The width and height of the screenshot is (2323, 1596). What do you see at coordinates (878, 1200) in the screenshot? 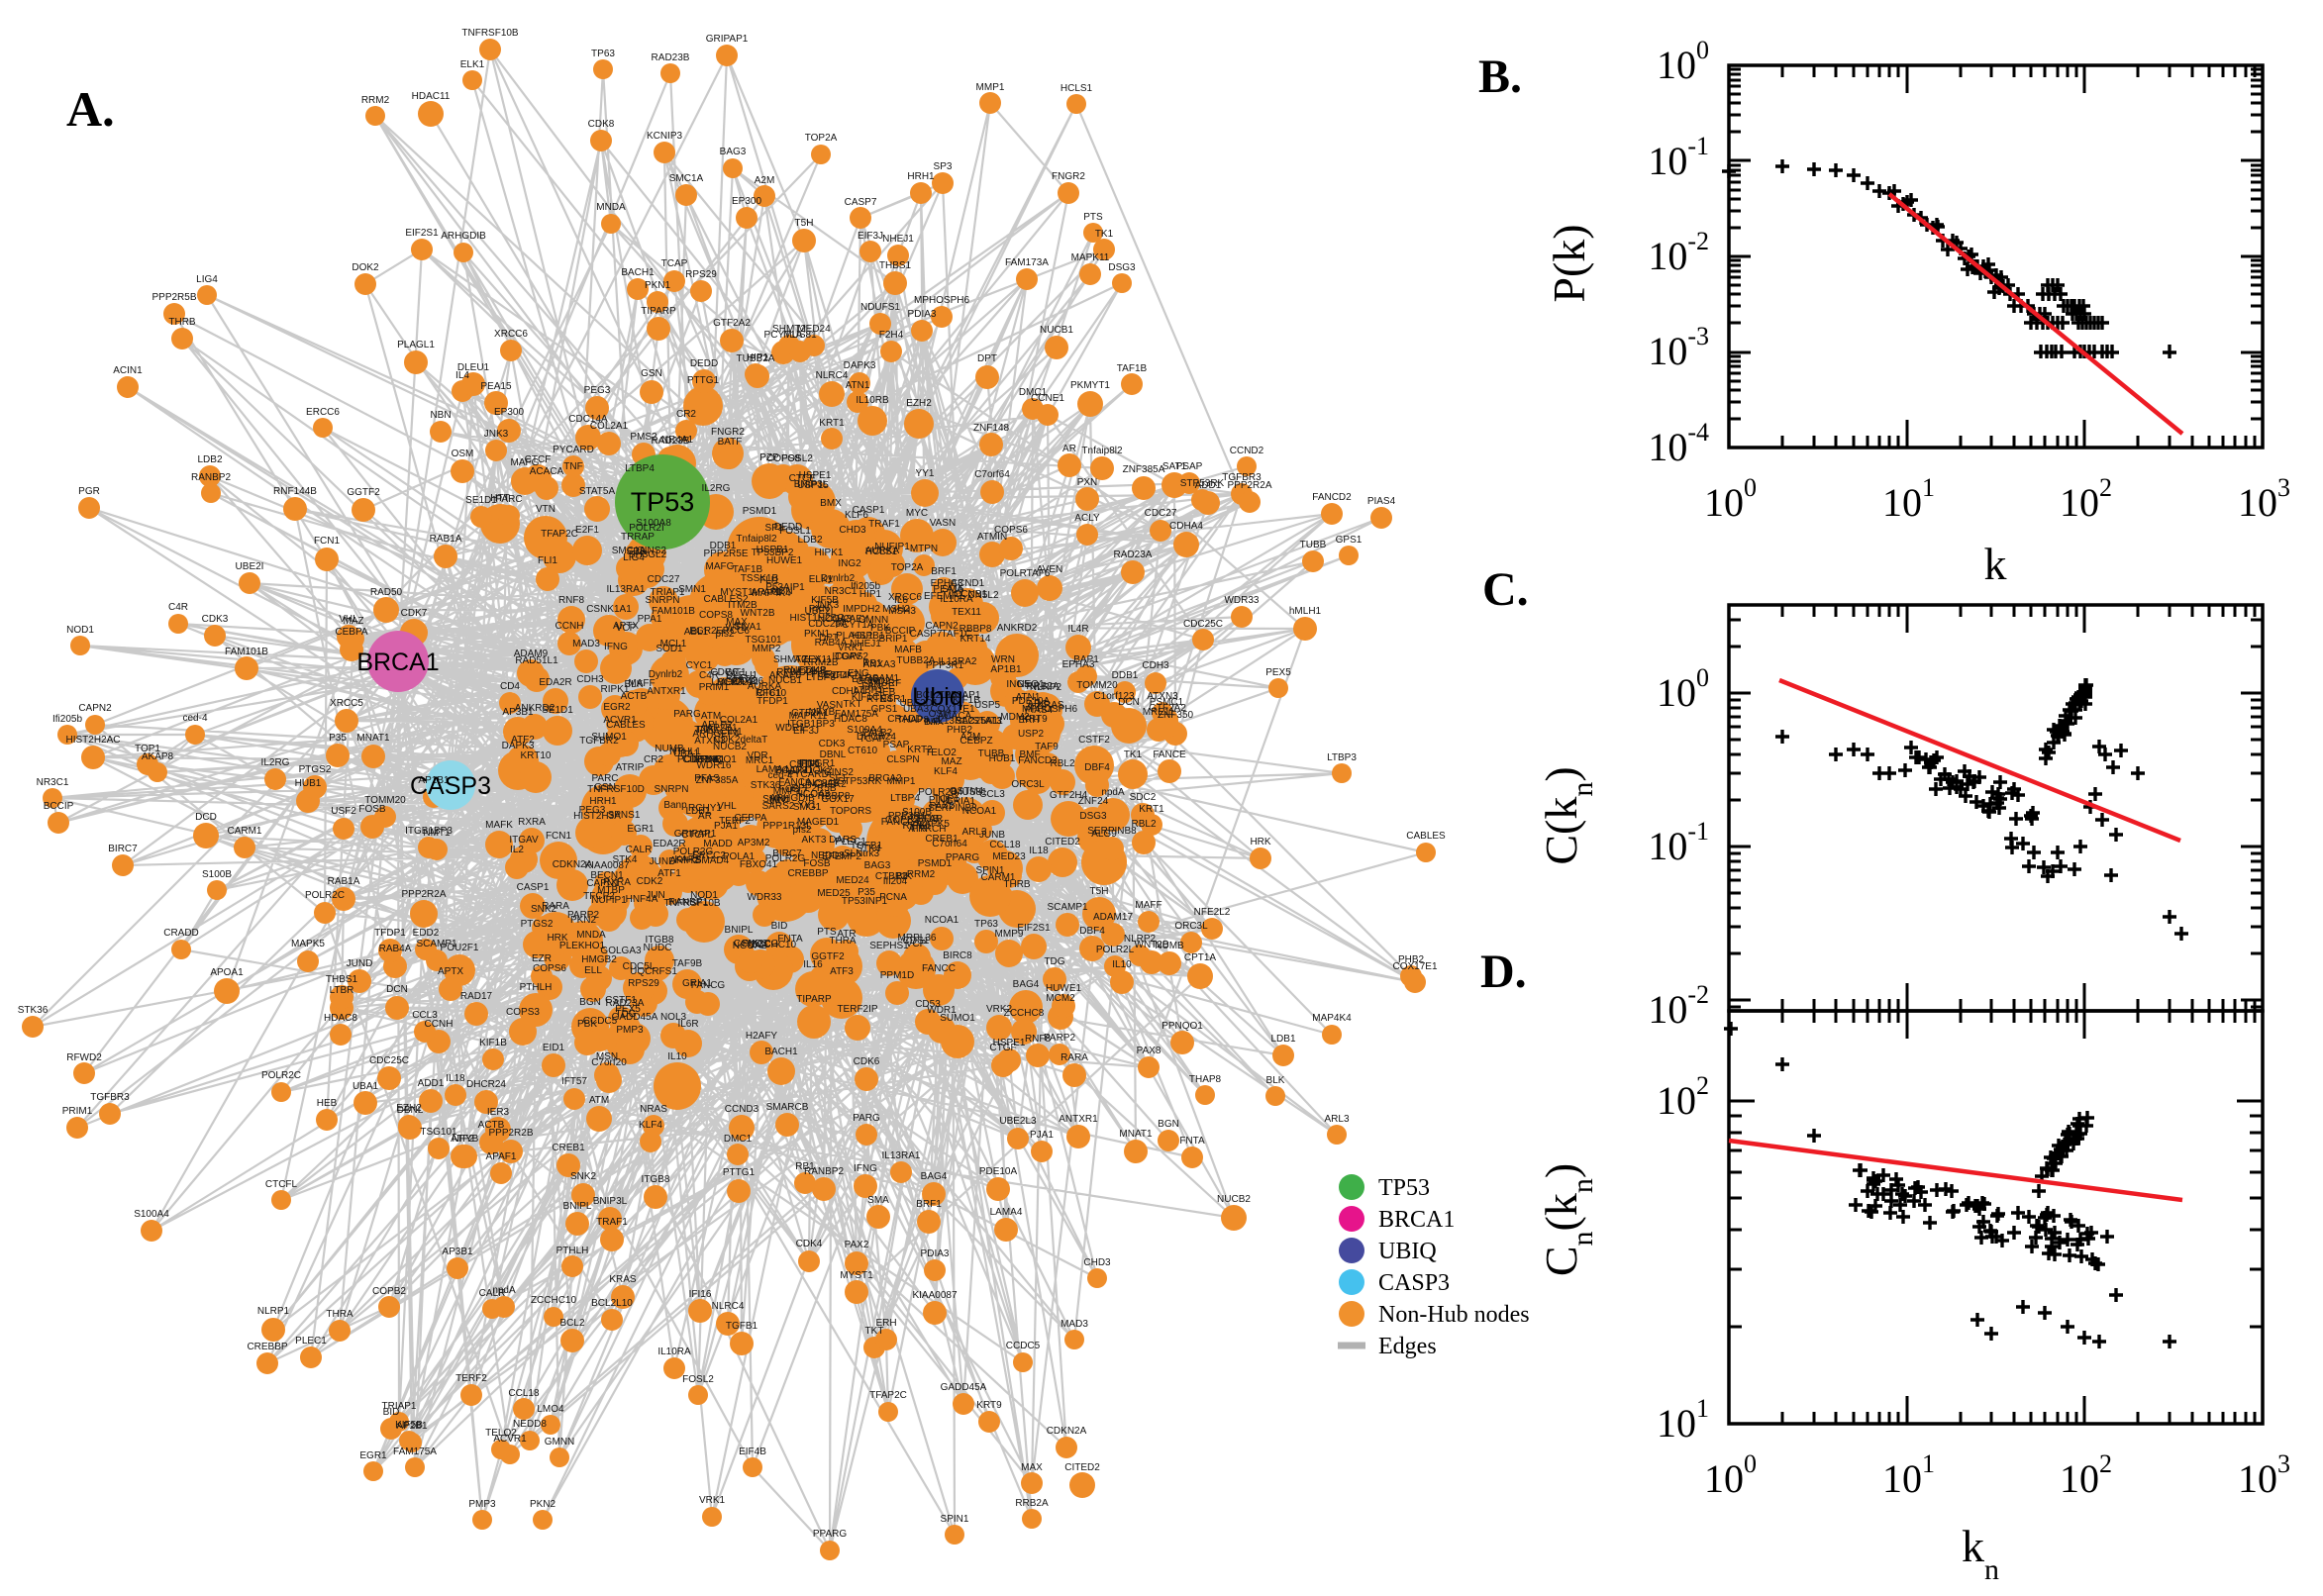
I see `svg-text: SMA` at bounding box center [878, 1200].